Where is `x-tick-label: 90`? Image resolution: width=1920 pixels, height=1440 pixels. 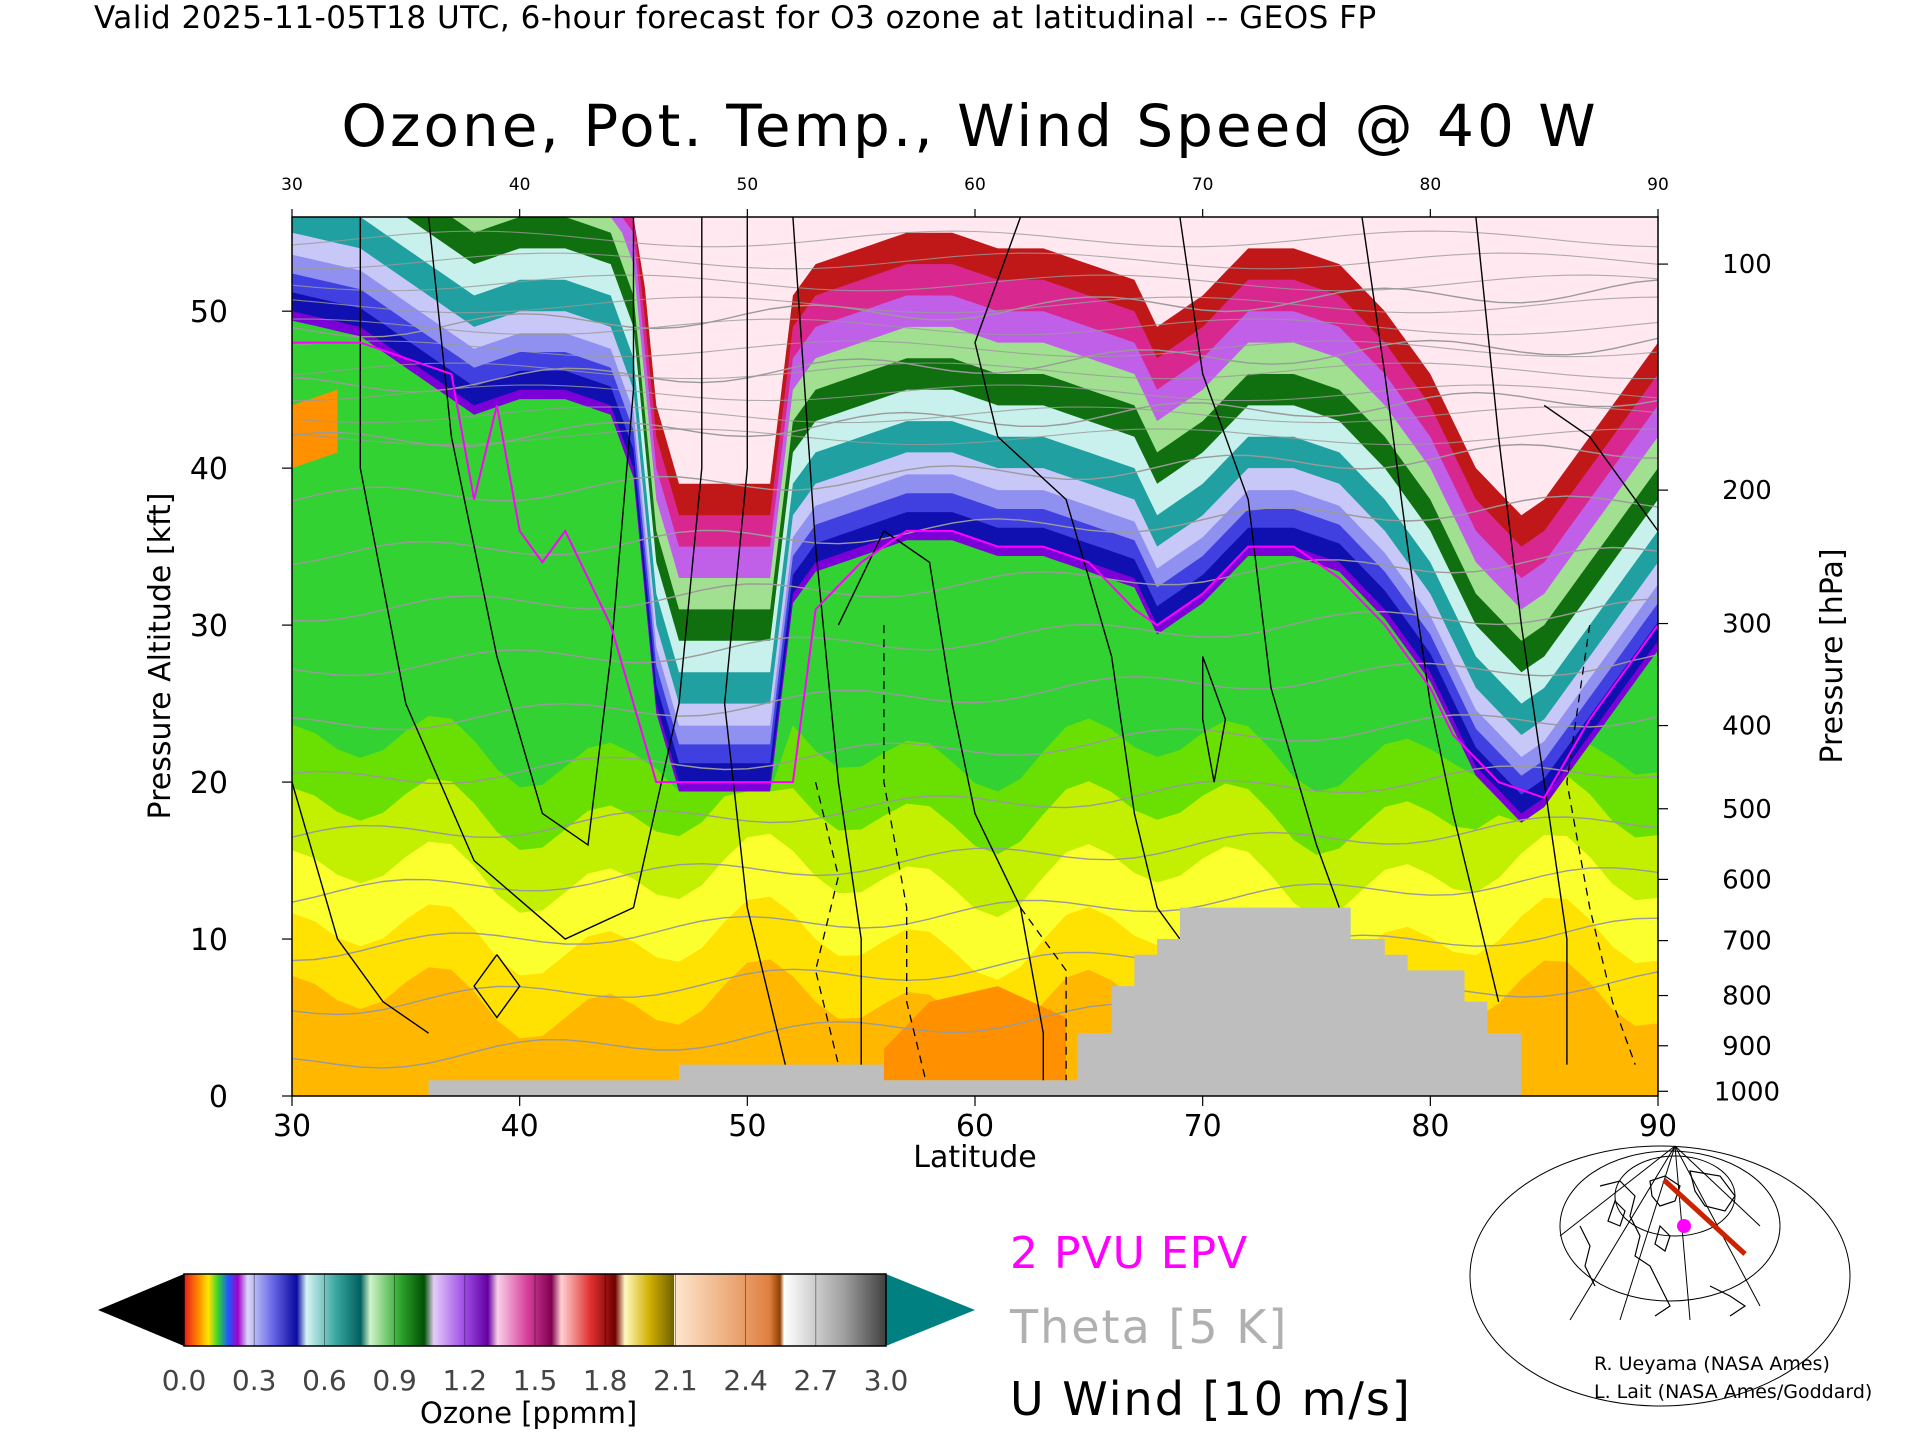
x-tick-label: 90 is located at coordinates (1658, 1126).